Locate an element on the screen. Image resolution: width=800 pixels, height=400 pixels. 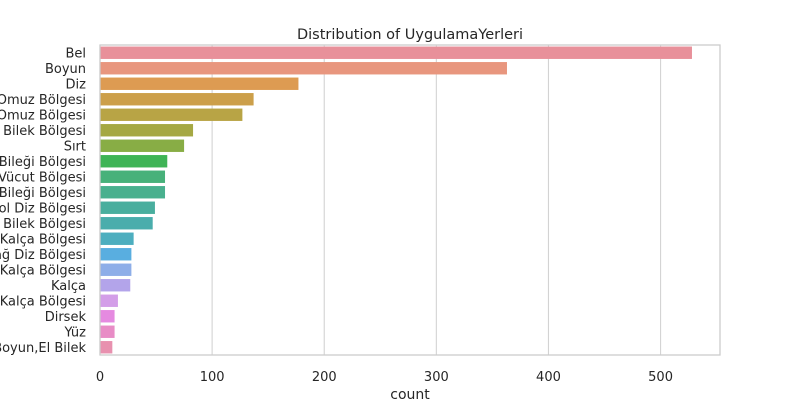
y-category-label: Kalça is located at coordinates (68, 286).